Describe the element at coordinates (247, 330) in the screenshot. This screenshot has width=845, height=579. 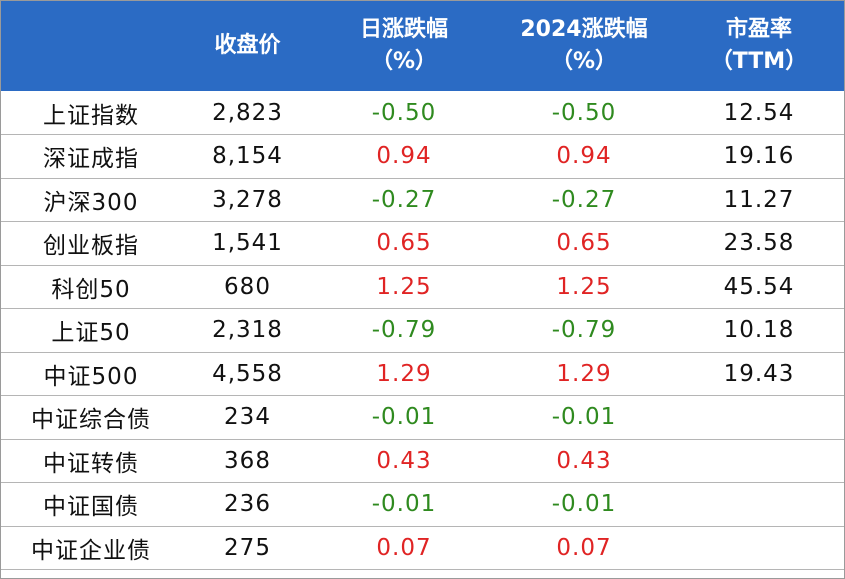
I see `close-price-cell: 2,318` at that location.